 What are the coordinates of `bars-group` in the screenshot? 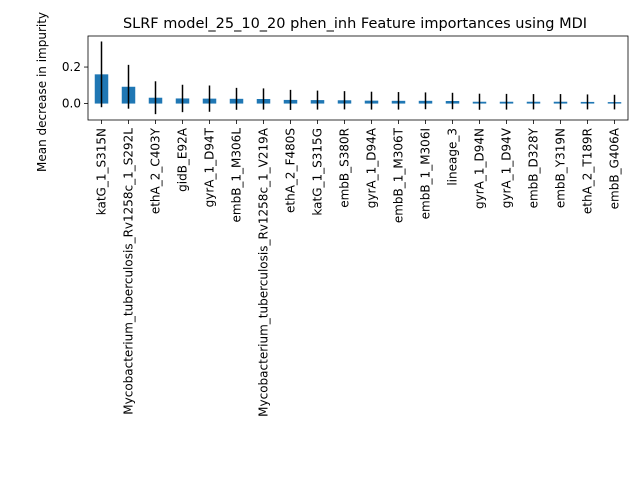 It's located at (358, 89).